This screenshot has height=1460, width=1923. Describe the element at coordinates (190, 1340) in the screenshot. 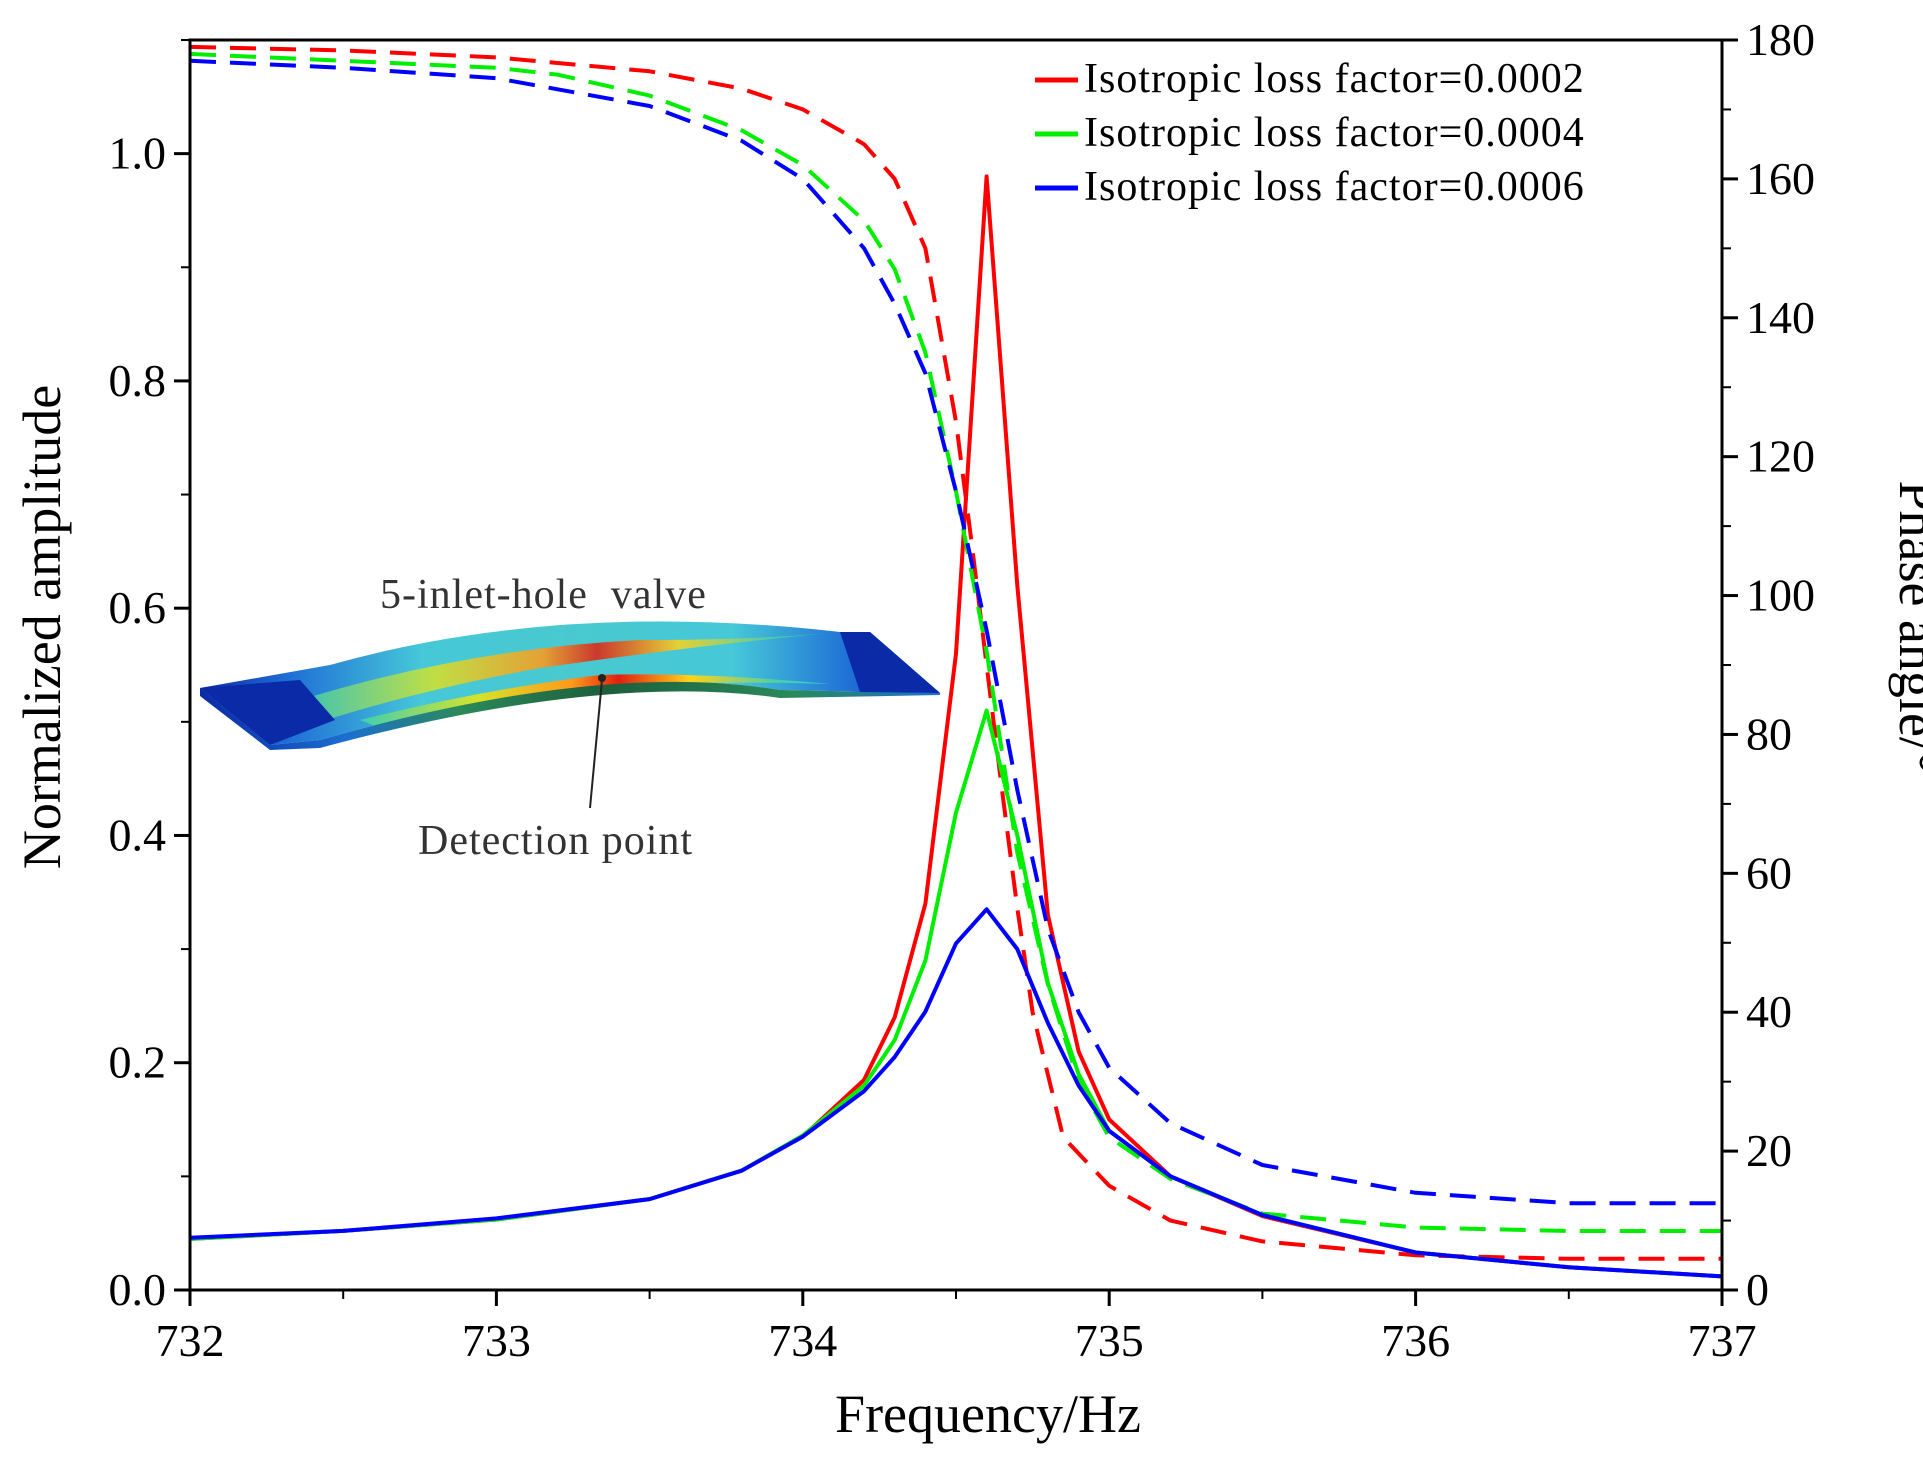

I see `x-tick-label: 732` at that location.